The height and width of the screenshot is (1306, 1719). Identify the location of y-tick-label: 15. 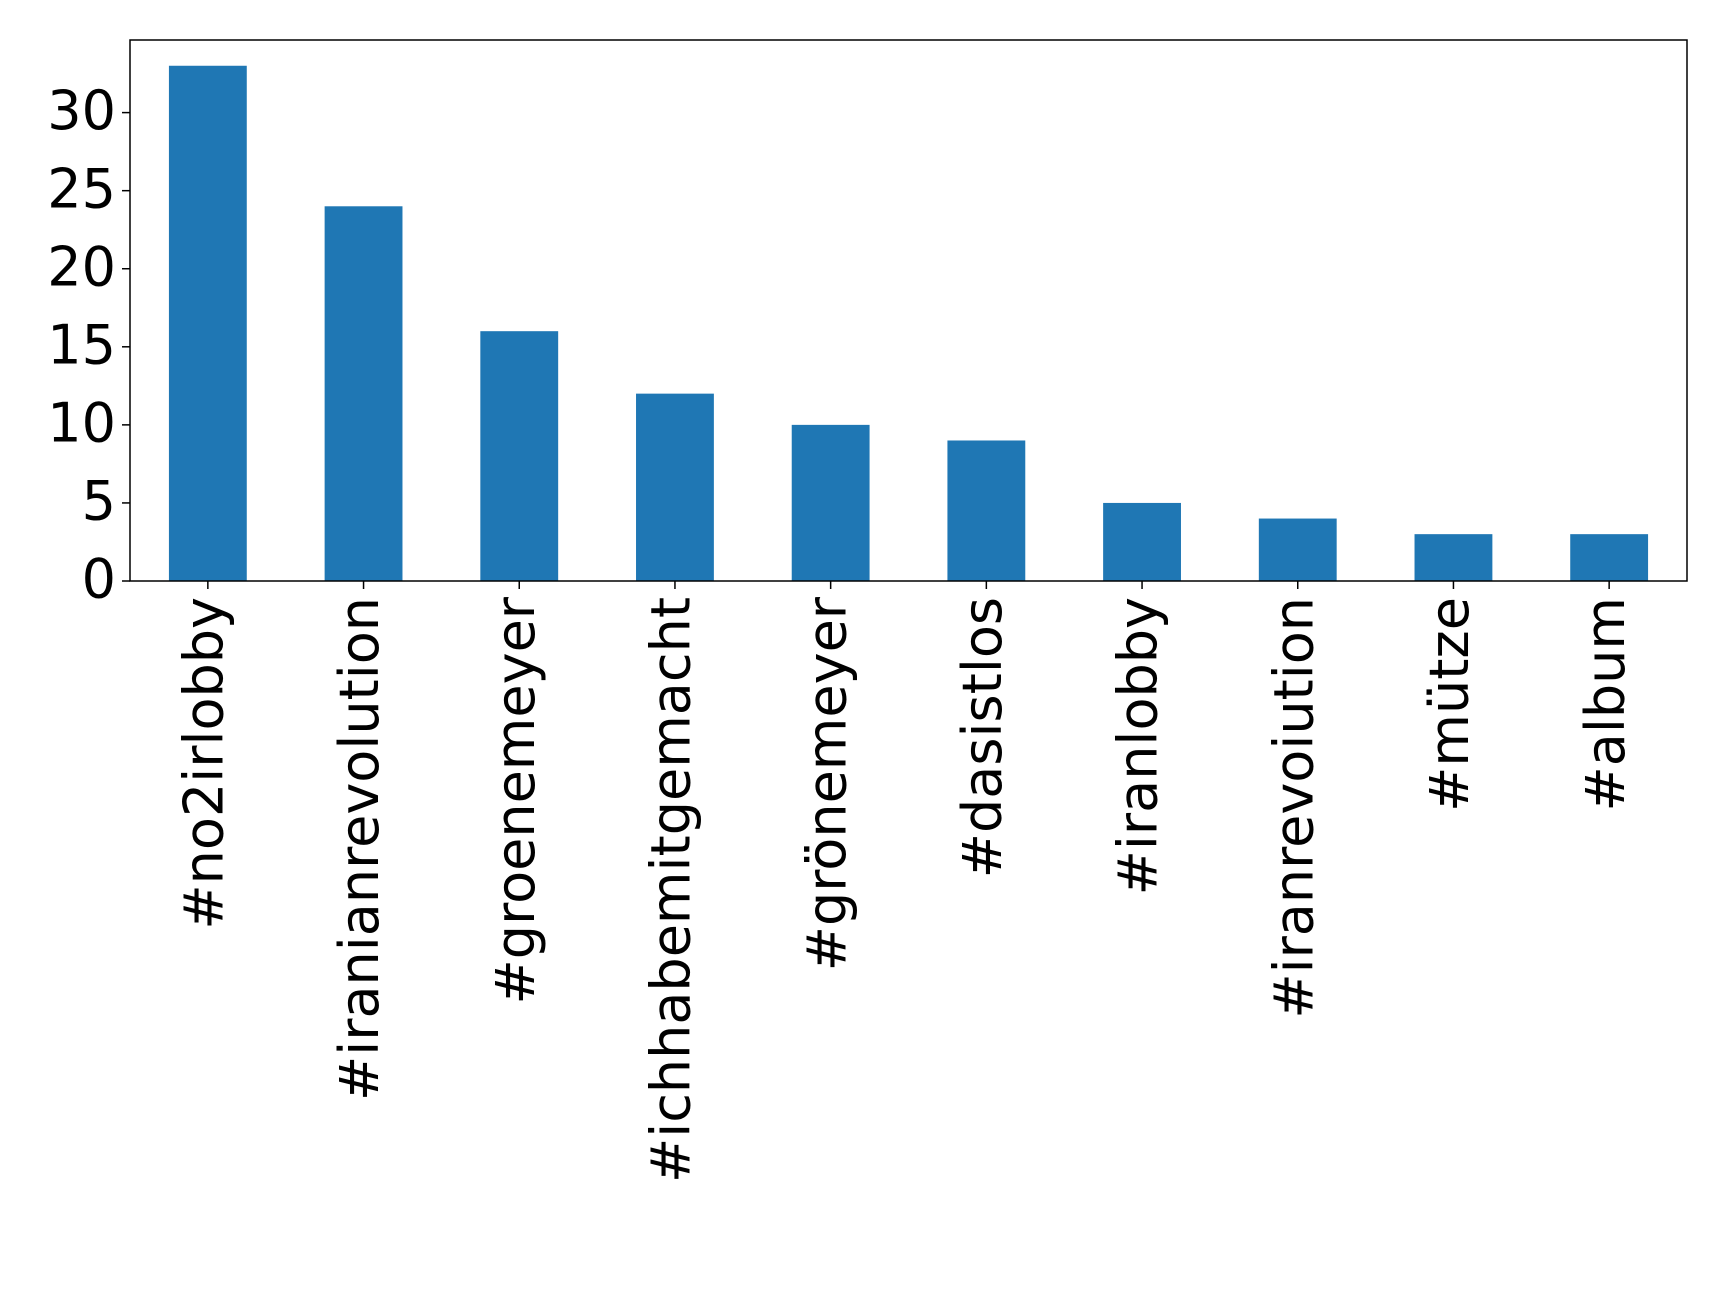
(81, 344).